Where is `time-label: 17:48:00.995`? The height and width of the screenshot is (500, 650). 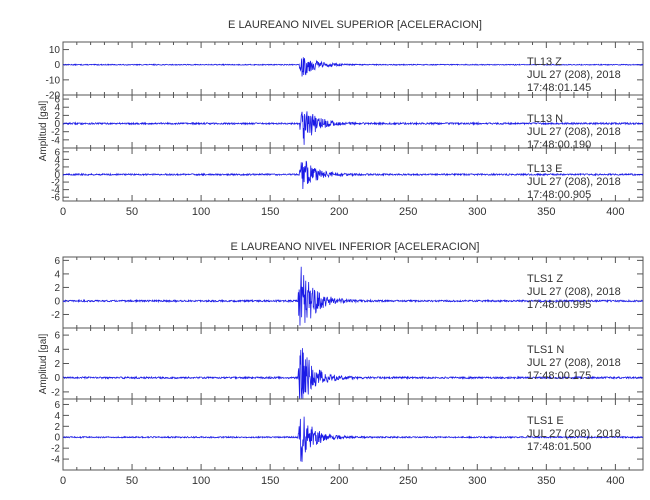
time-label: 17:48:00.995 is located at coordinates (559, 305).